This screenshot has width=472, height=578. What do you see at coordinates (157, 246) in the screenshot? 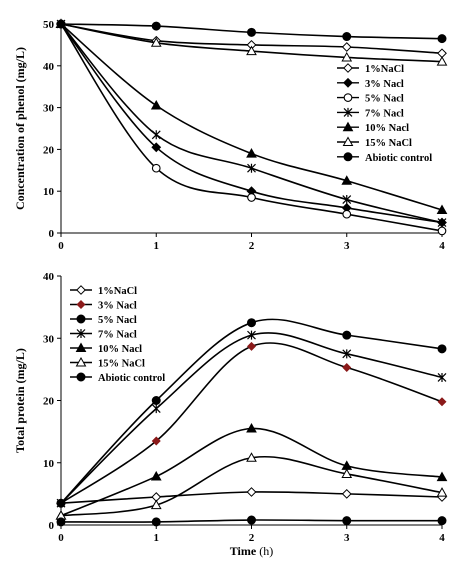
I see `x-tick-label: 1` at bounding box center [157, 246].